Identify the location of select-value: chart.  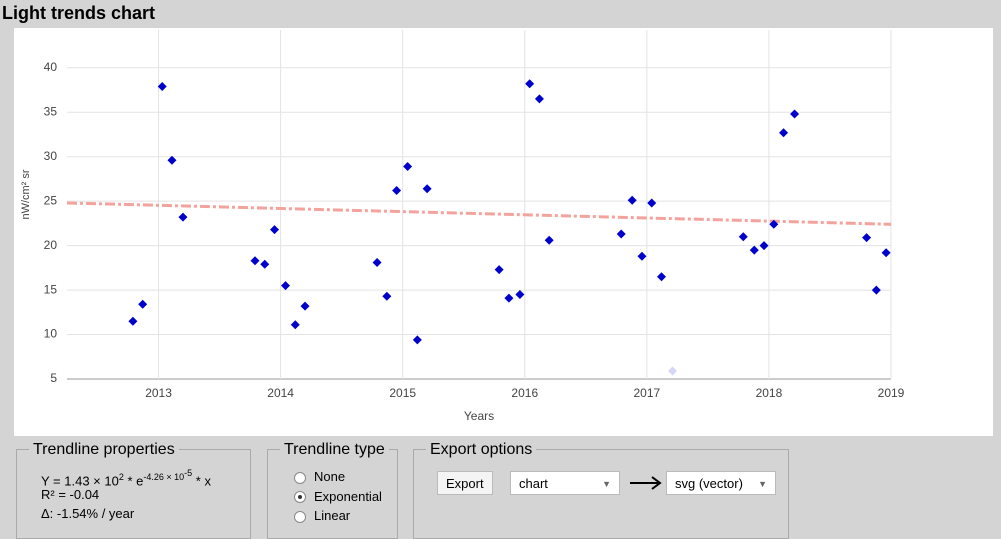
(533, 483).